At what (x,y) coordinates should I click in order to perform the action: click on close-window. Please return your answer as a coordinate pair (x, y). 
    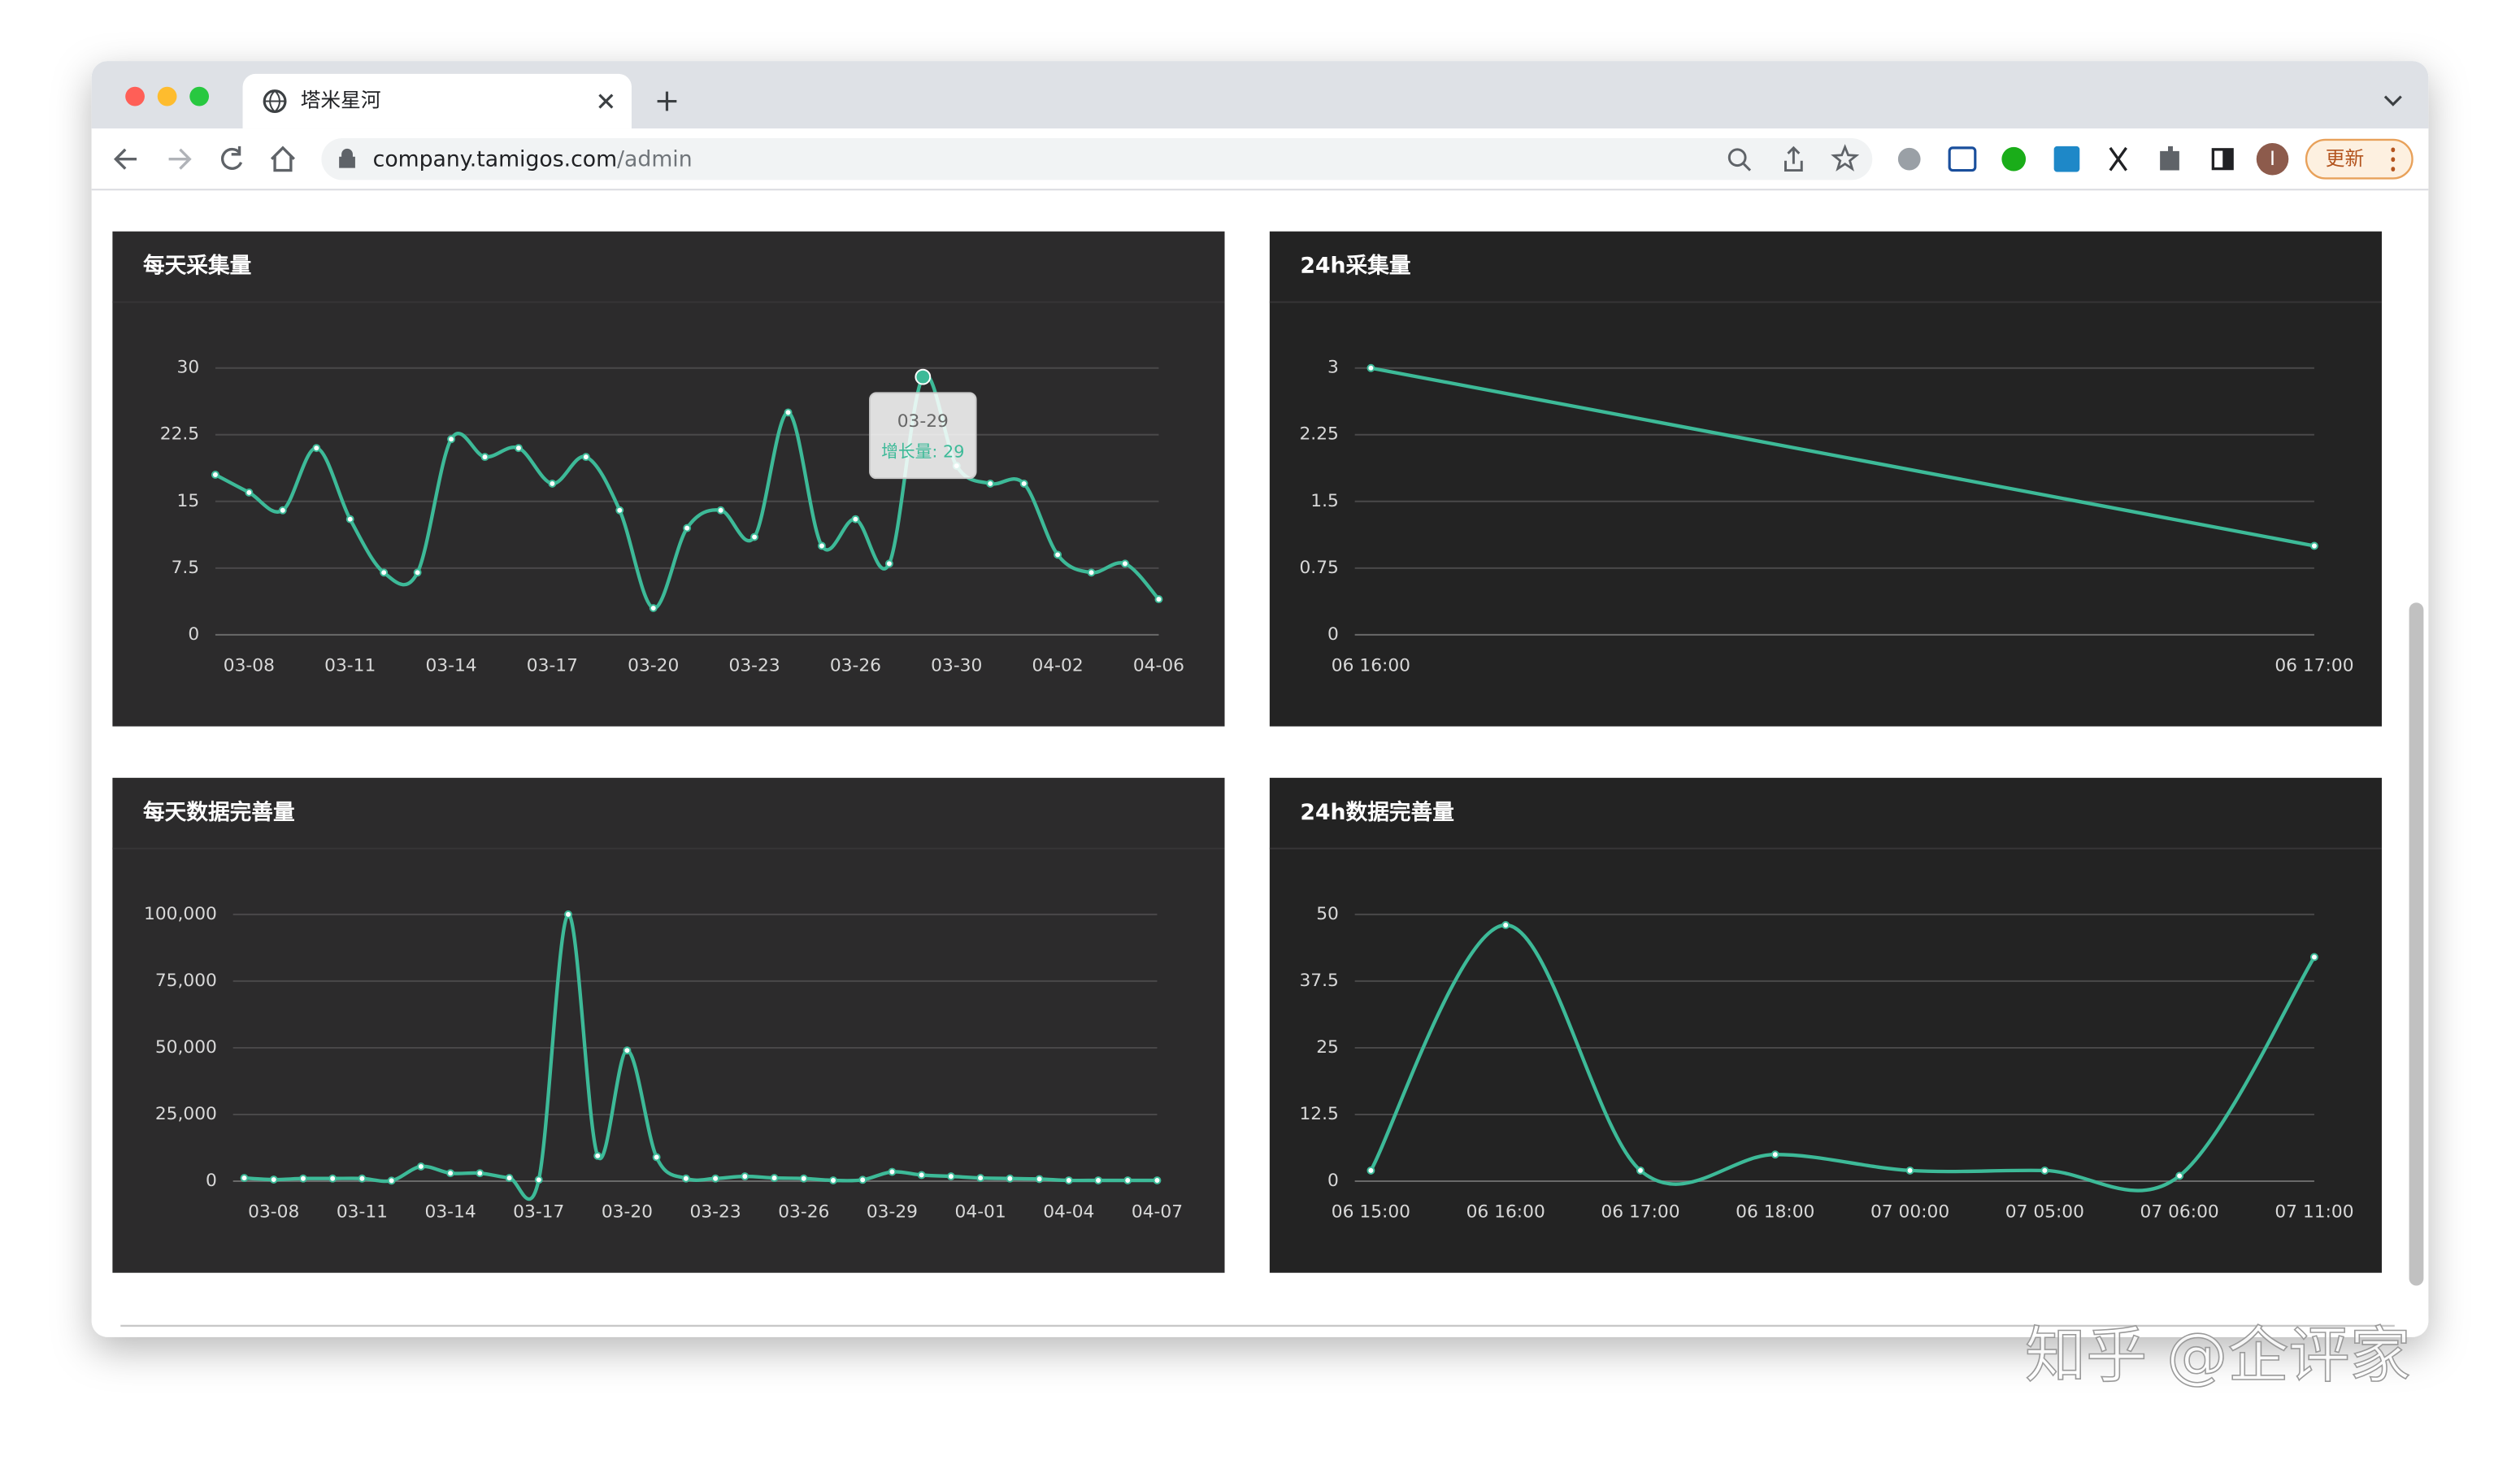
    Looking at the image, I should click on (135, 96).